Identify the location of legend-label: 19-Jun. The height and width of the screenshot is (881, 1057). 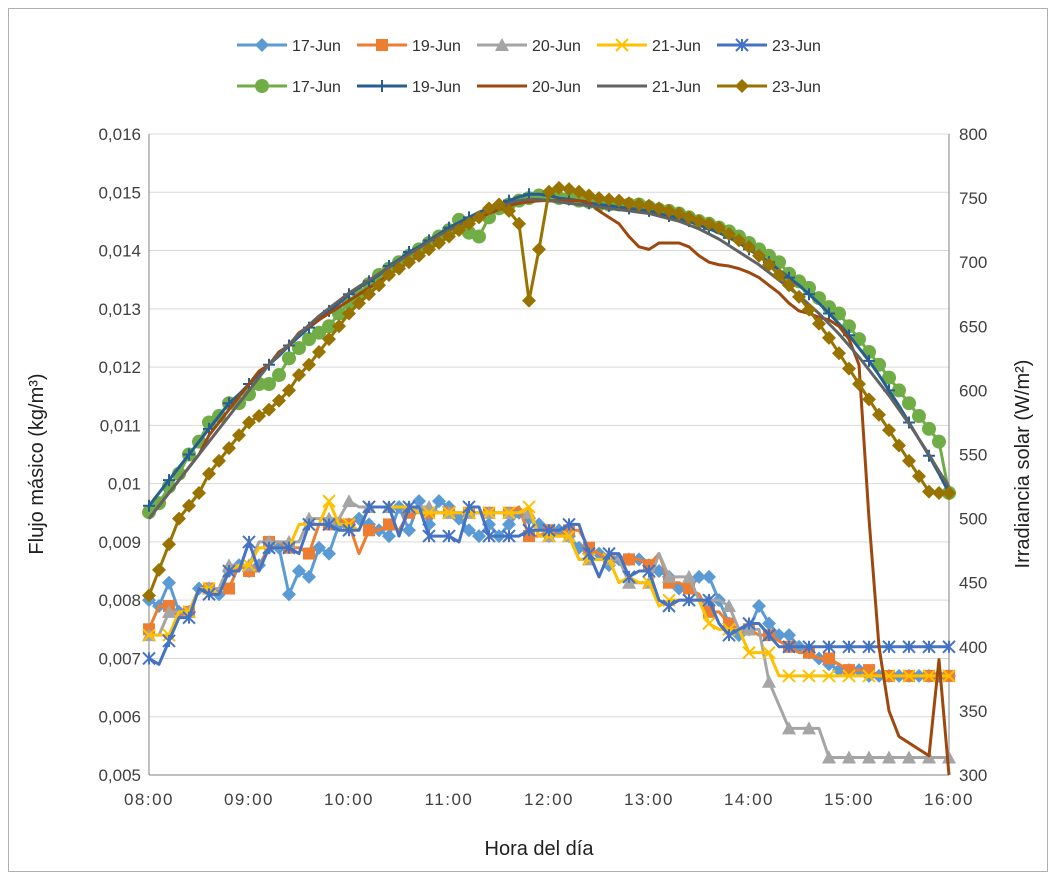
(436, 87).